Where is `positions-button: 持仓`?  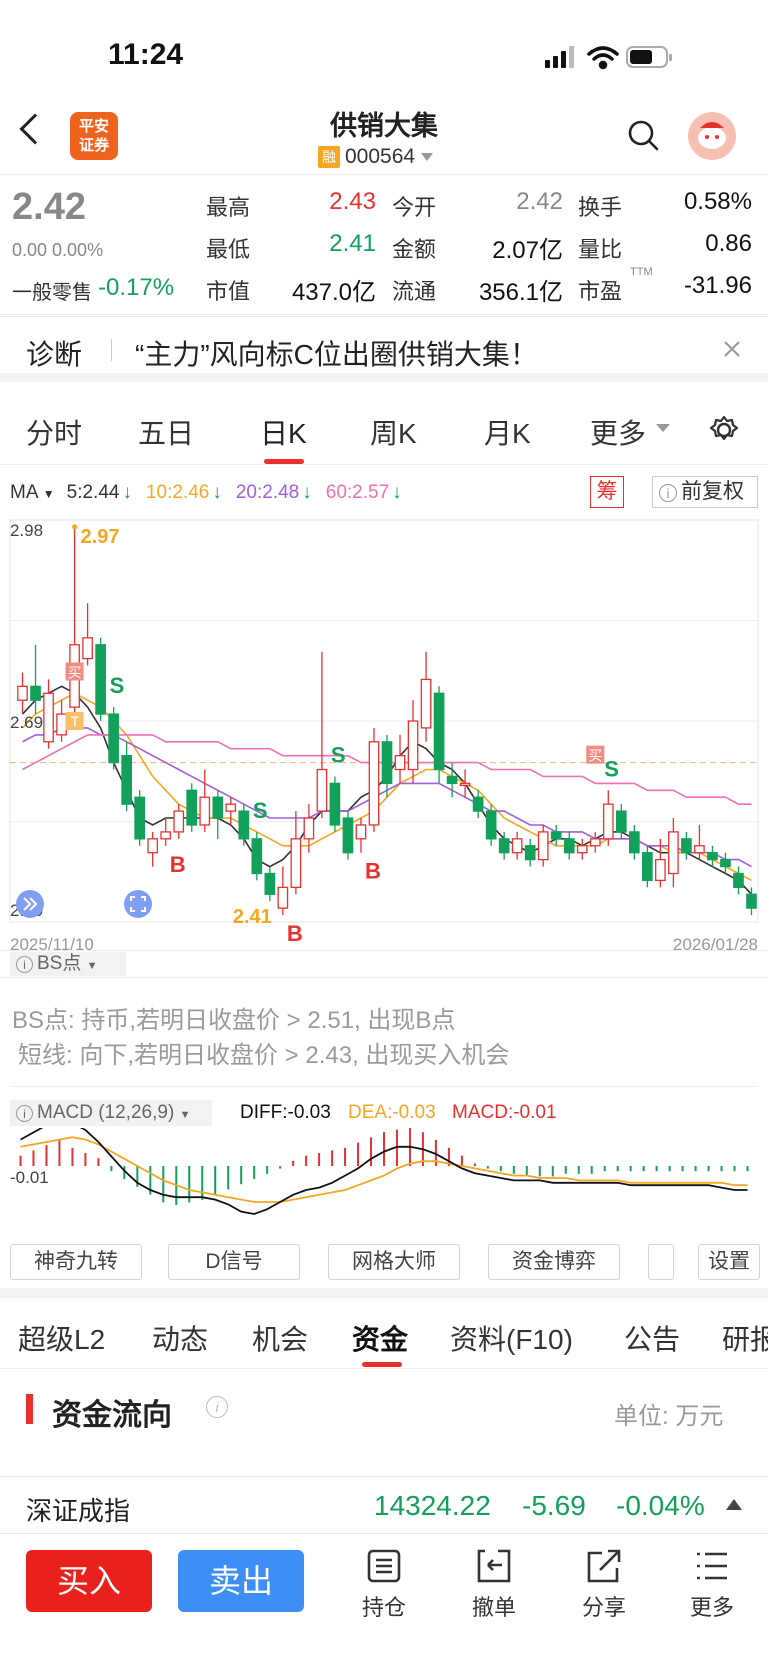
positions-button: 持仓 is located at coordinates (384, 1585).